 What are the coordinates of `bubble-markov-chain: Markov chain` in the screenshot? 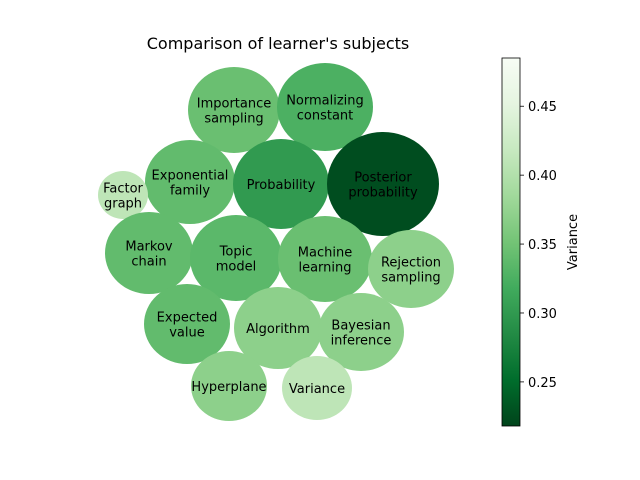 It's located at (149, 253).